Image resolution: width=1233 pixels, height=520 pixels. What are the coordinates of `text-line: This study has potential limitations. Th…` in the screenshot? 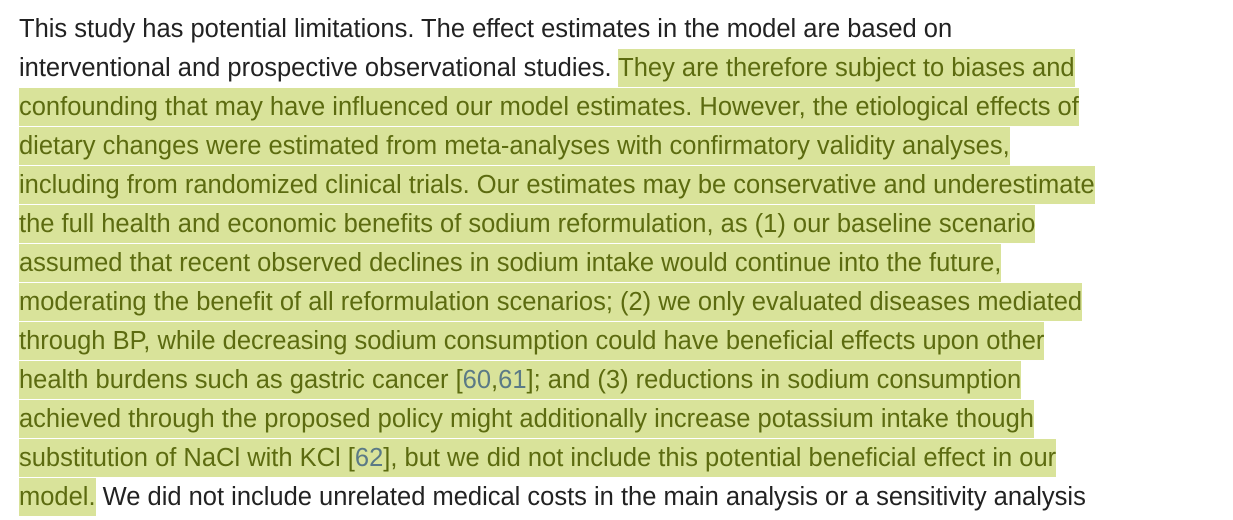 It's located at (626, 29).